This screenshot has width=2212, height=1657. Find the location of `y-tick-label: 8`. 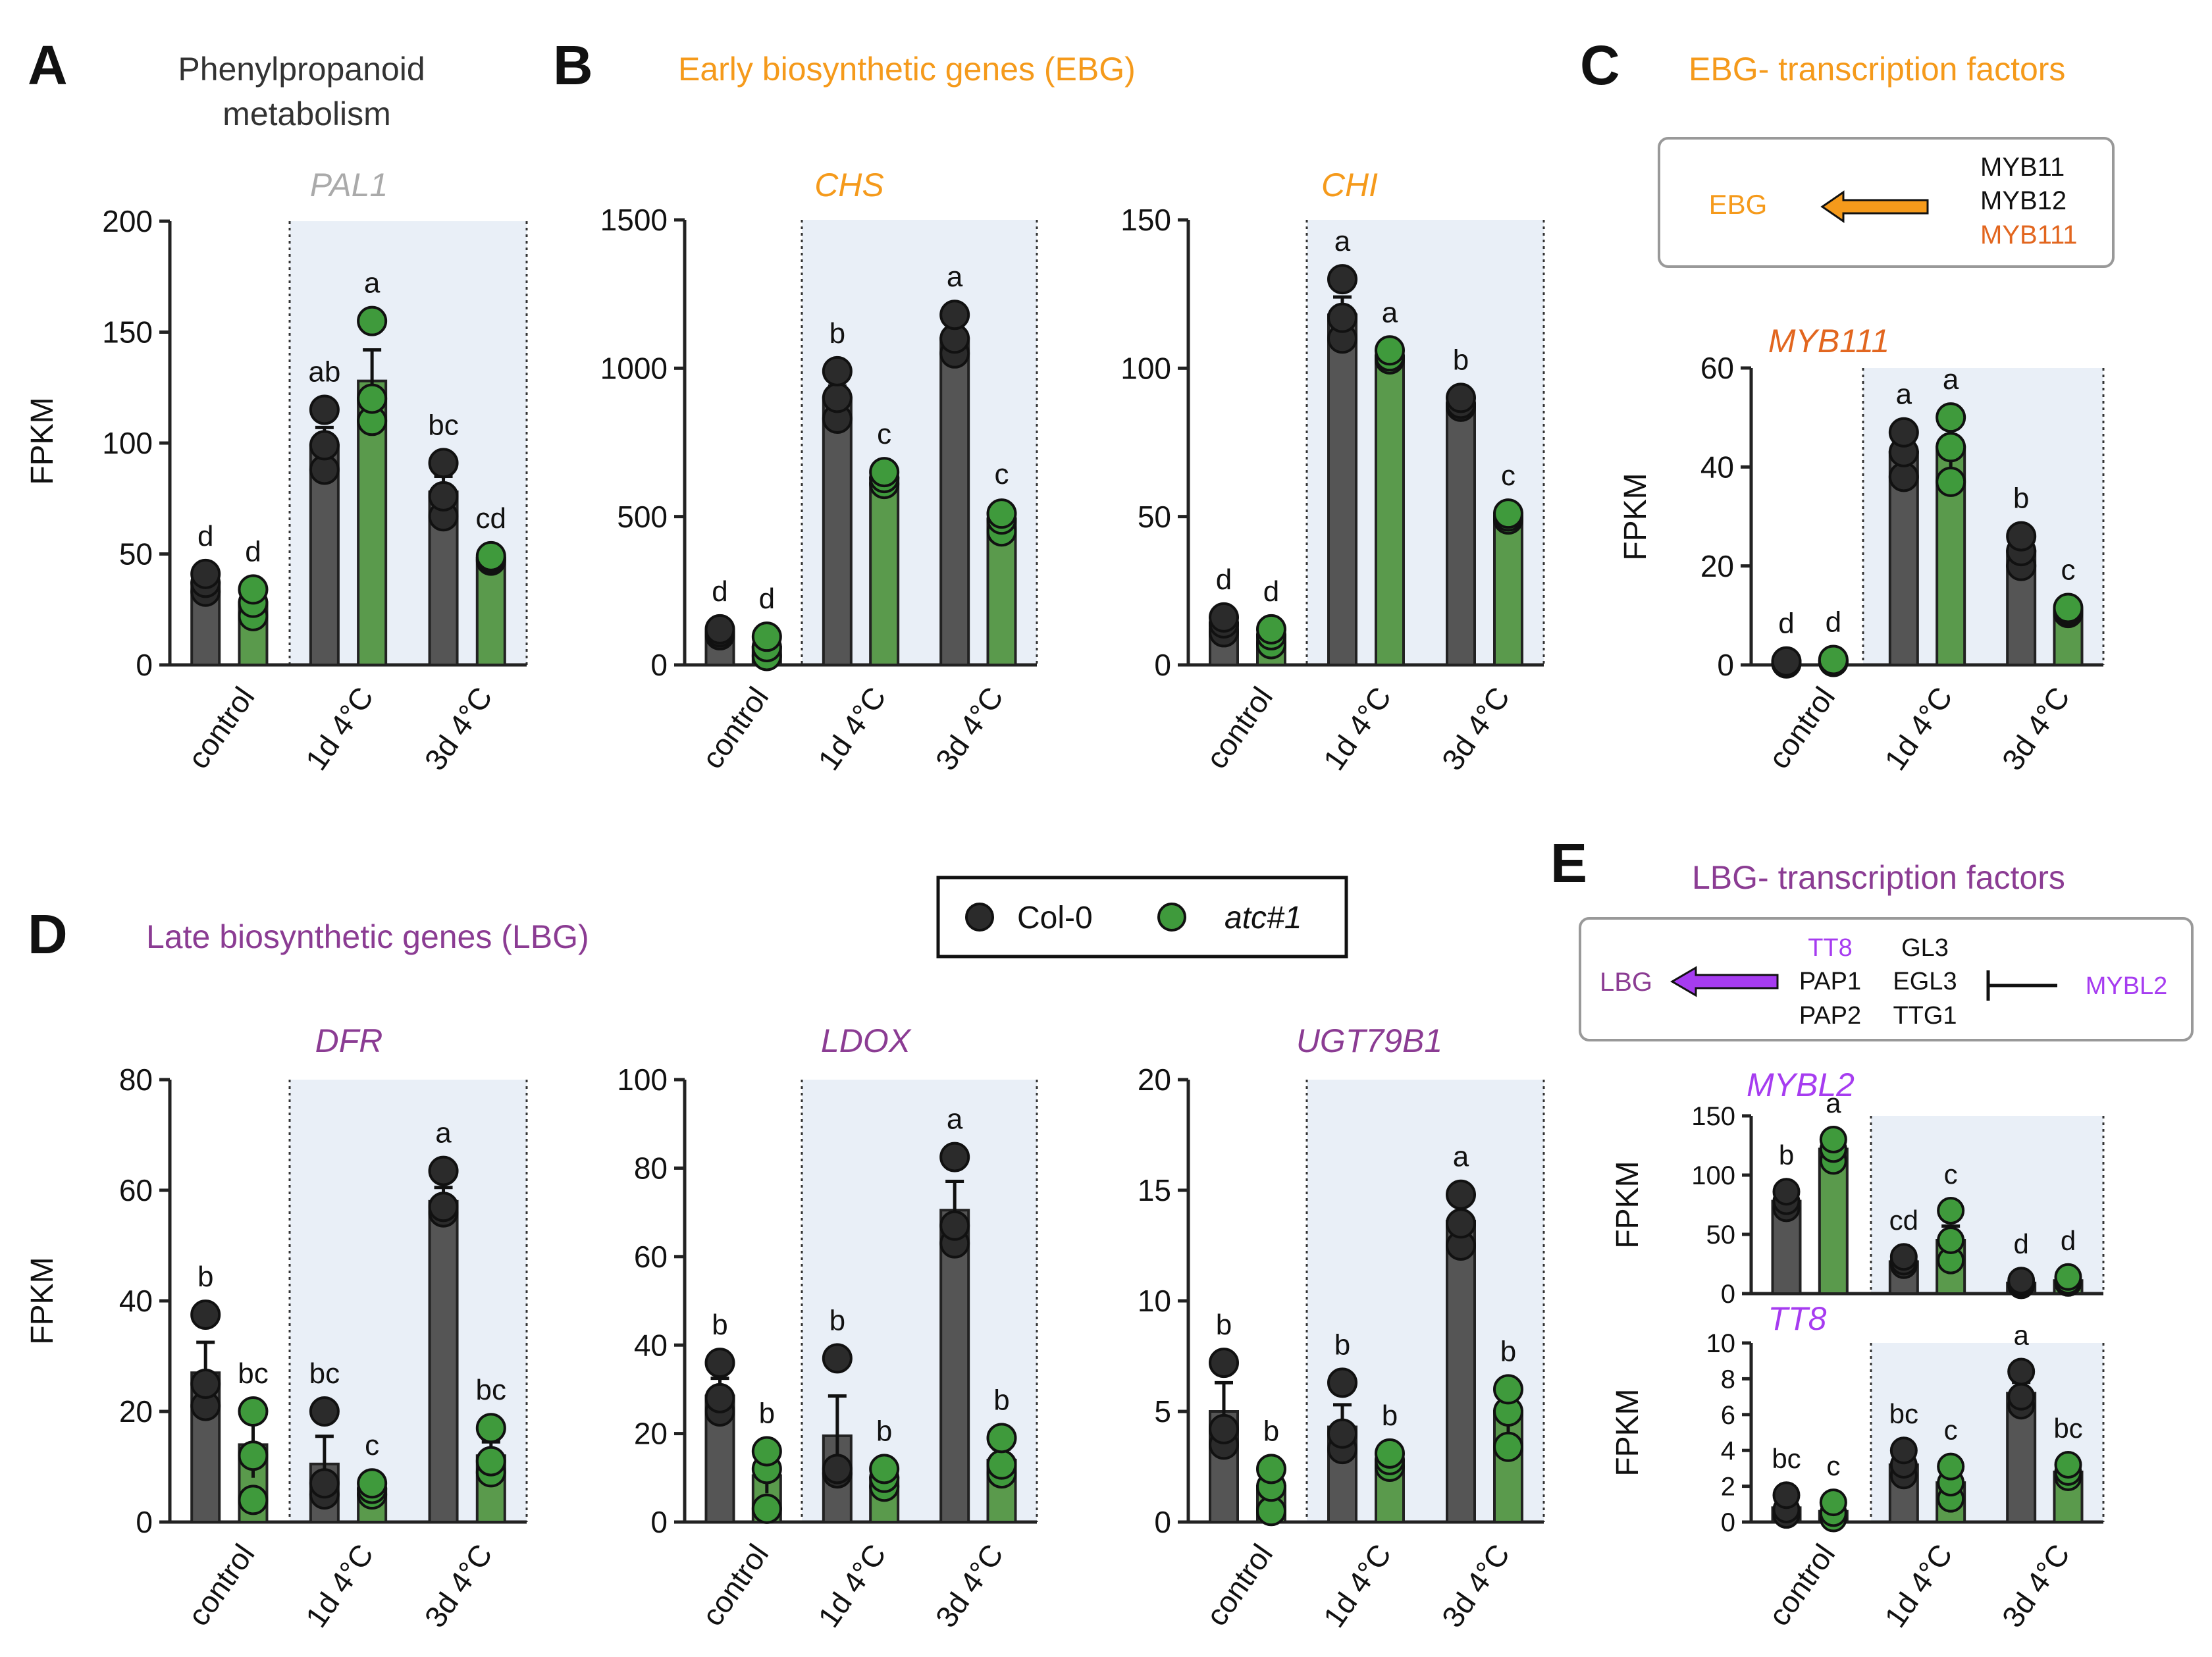

y-tick-label: 8 is located at coordinates (1728, 1379).